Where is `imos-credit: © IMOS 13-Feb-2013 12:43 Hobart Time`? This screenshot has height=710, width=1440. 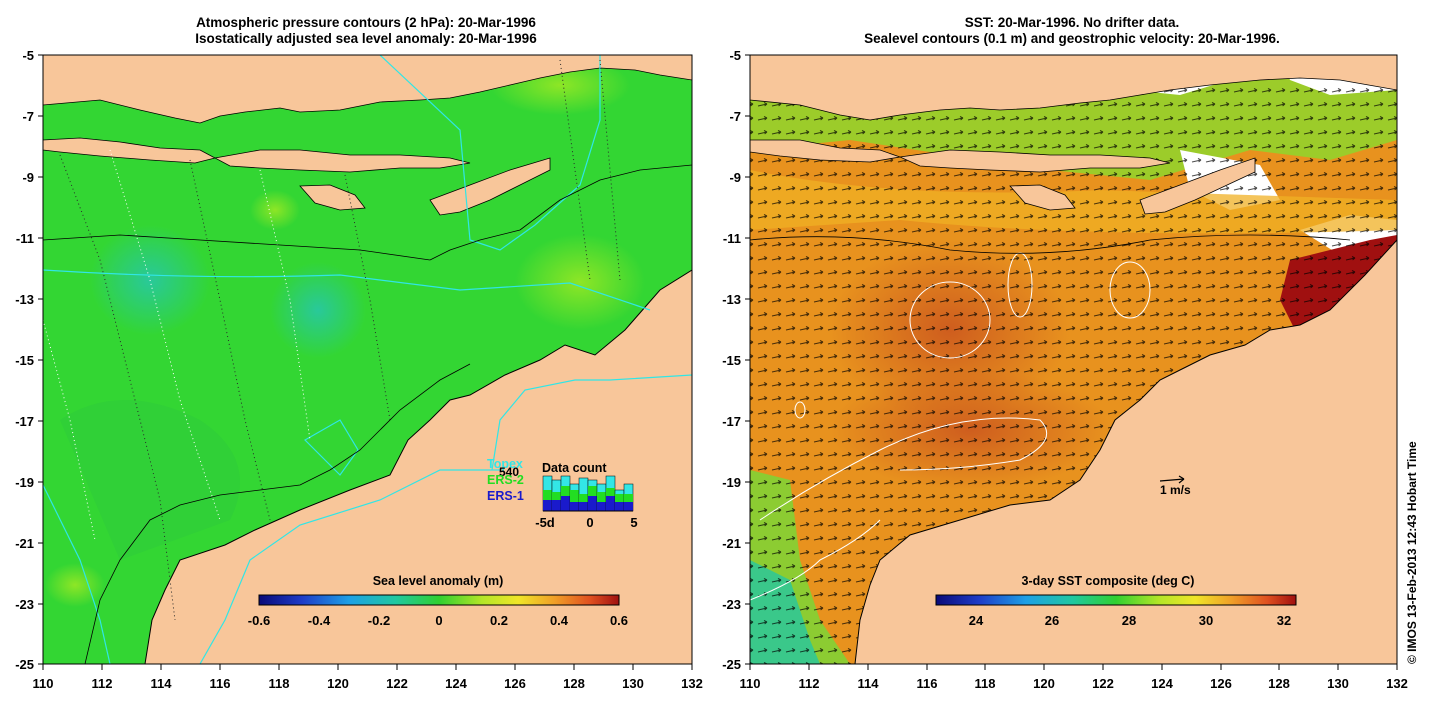
imos-credit: © IMOS 13-Feb-2013 12:43 Hobart Time is located at coordinates (1412, 552).